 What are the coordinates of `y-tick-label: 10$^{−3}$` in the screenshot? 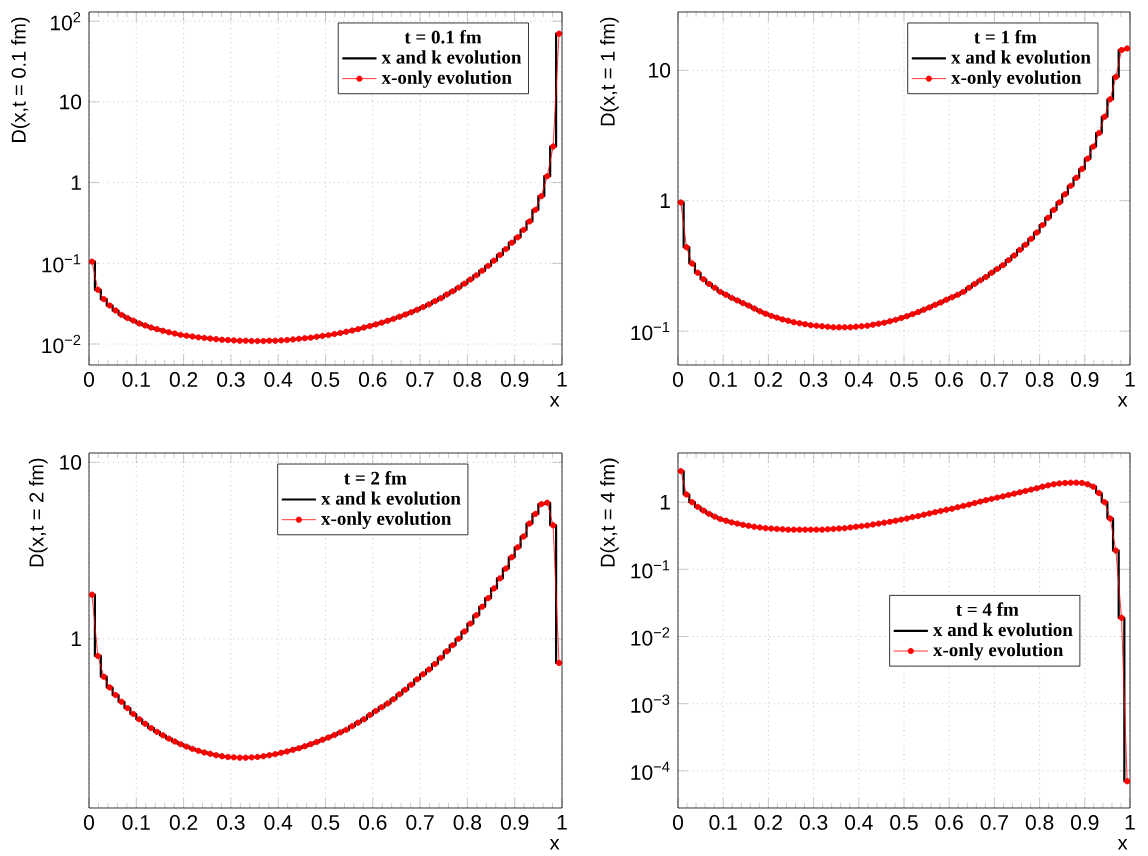 It's located at (650, 703).